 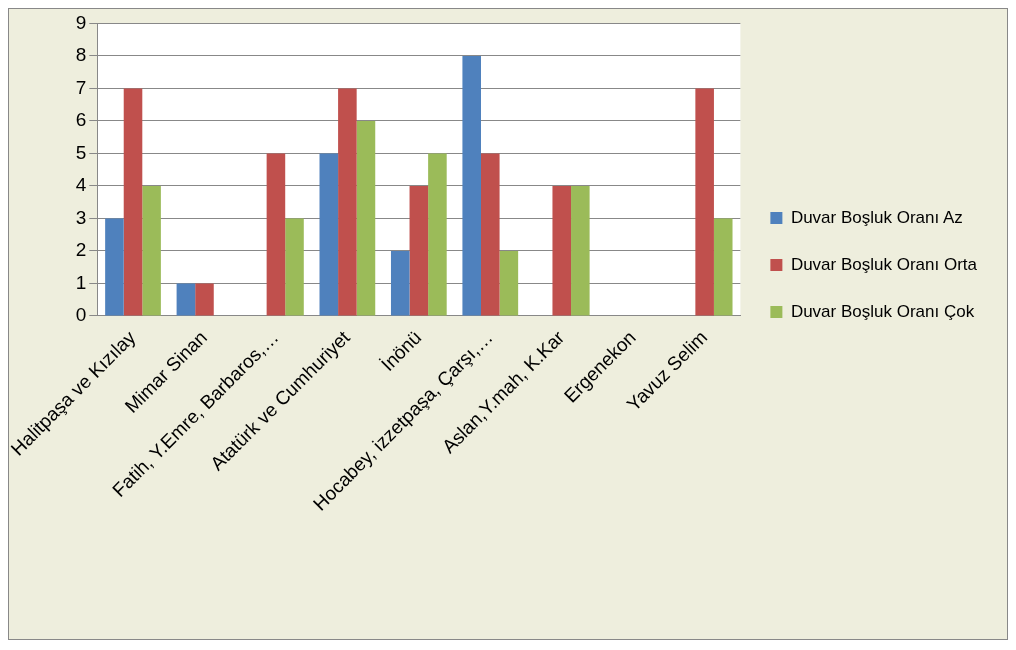 What do you see at coordinates (882, 311) in the screenshot?
I see `legend-label: Duvar Boşluk Oranı Çok` at bounding box center [882, 311].